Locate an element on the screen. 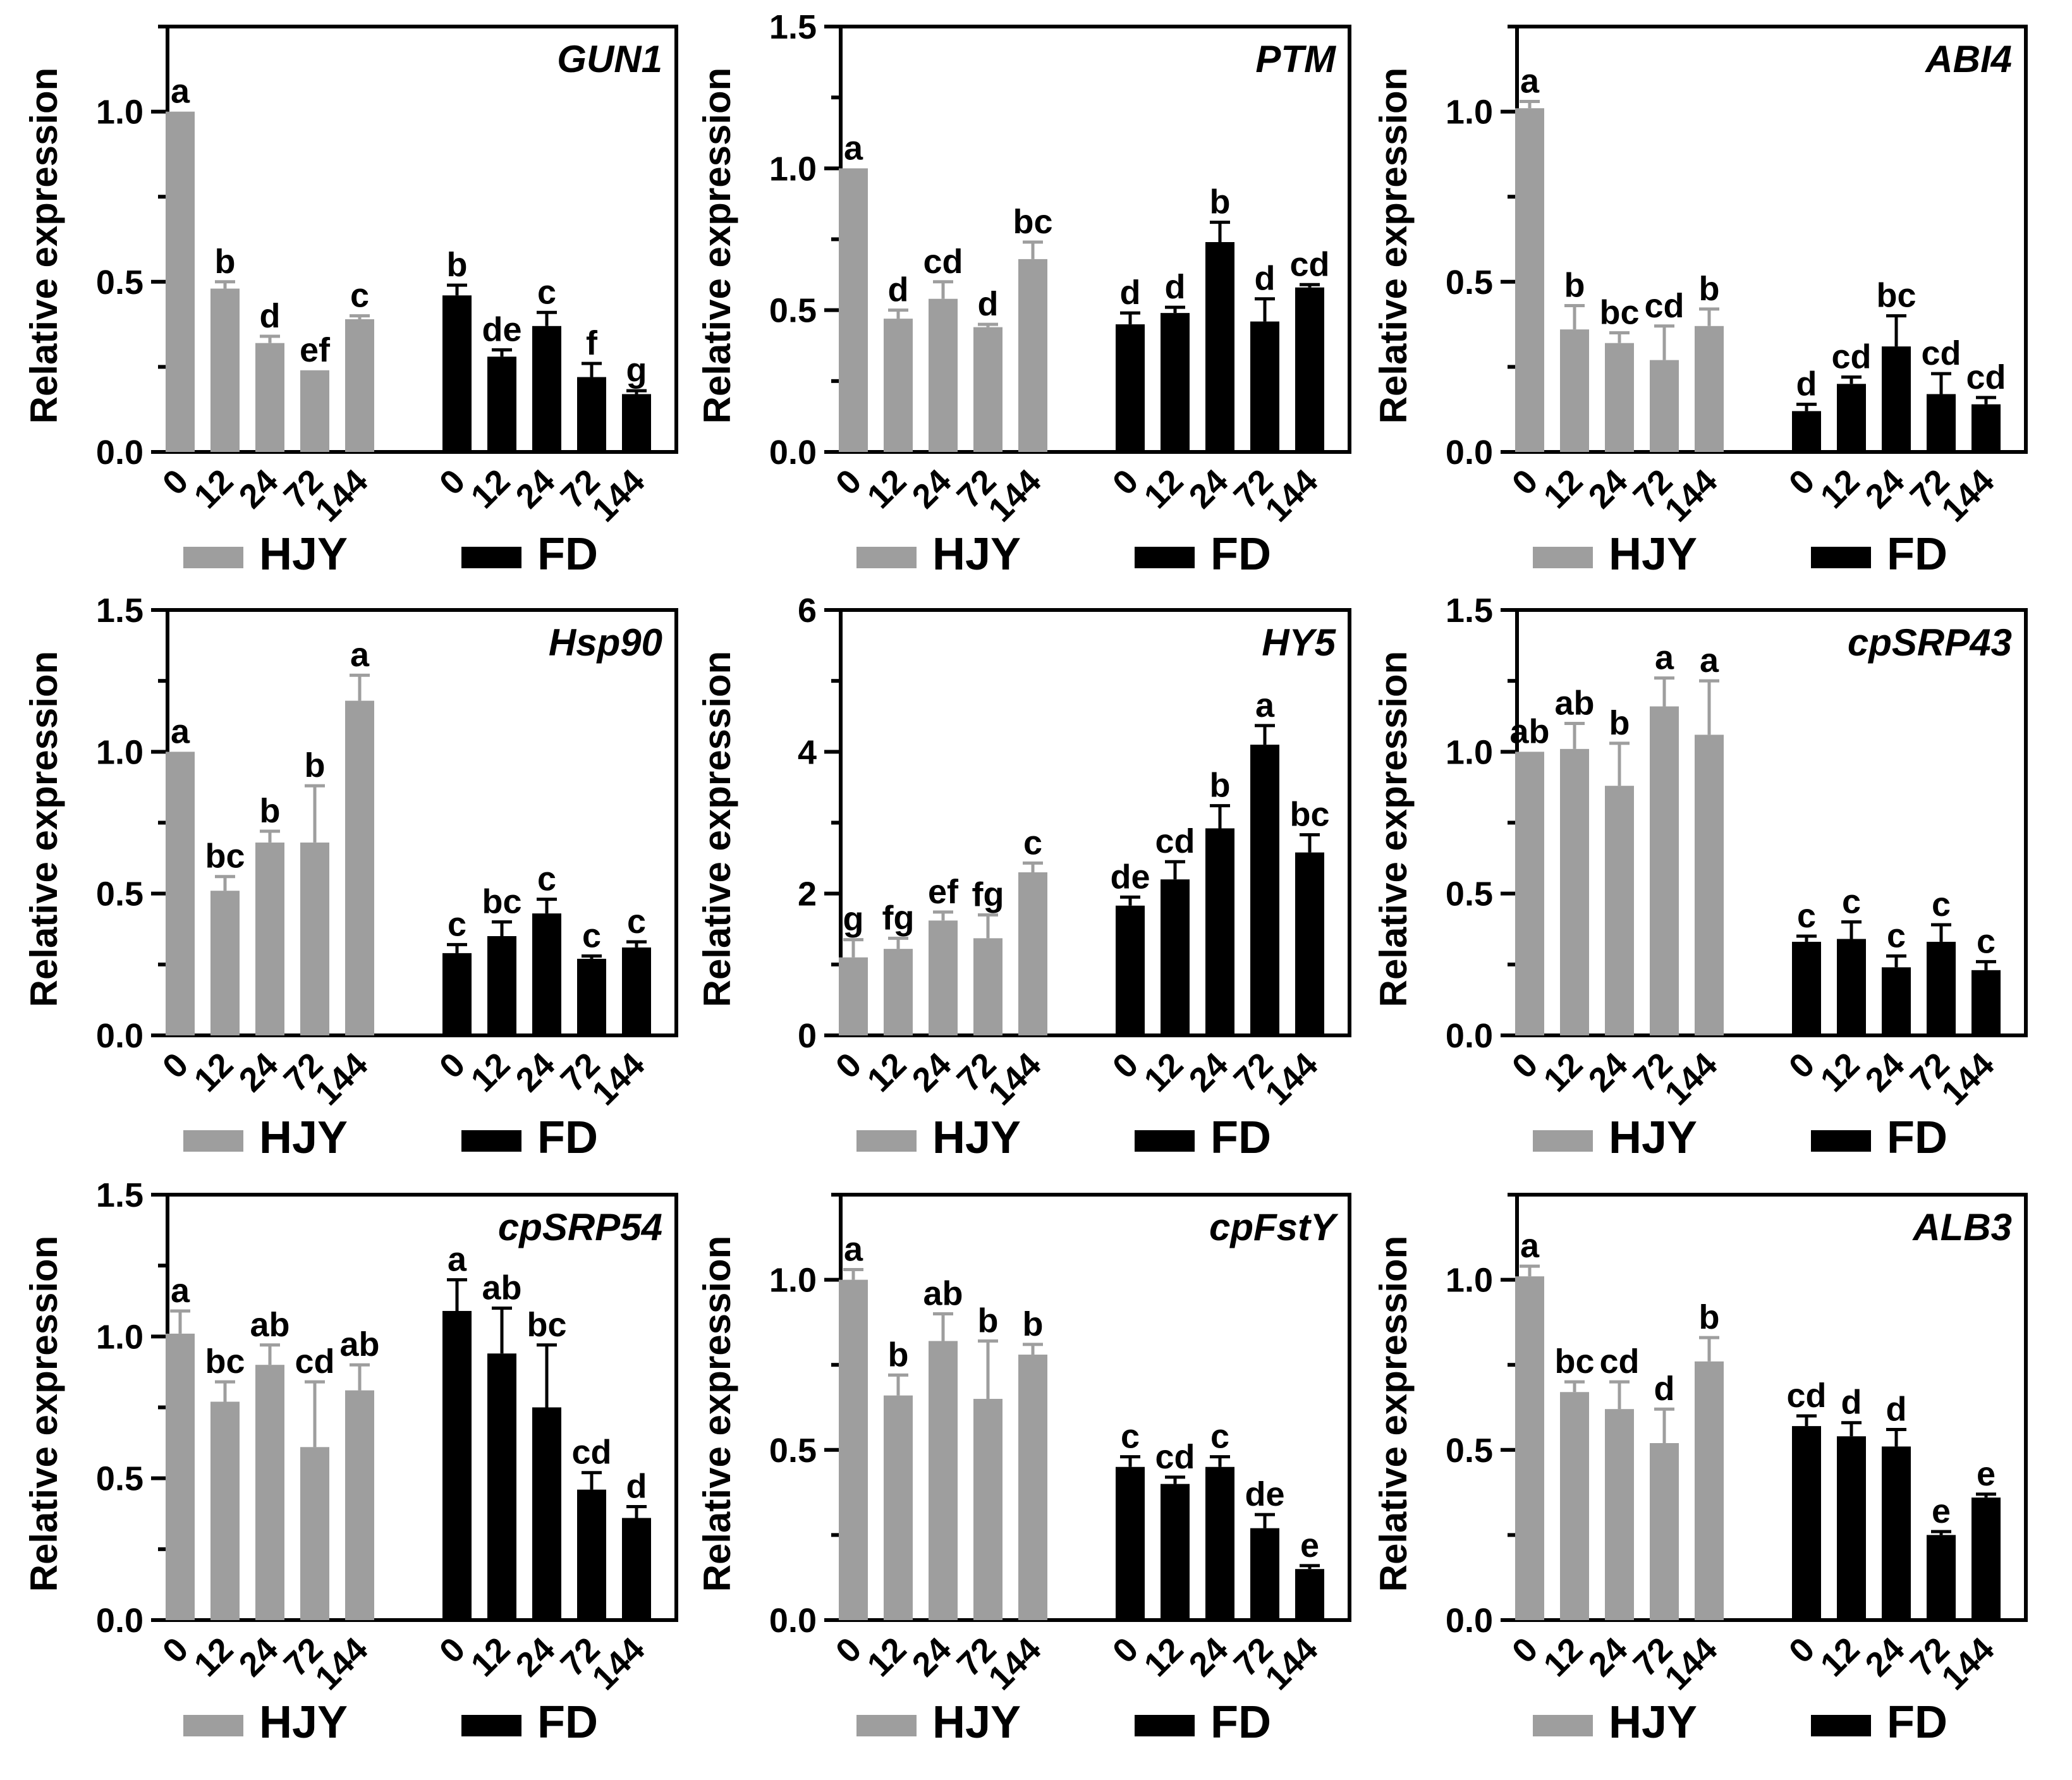 Image resolution: width=2072 pixels, height=1780 pixels. legend-label-fd: FD is located at coordinates (1240, 554).